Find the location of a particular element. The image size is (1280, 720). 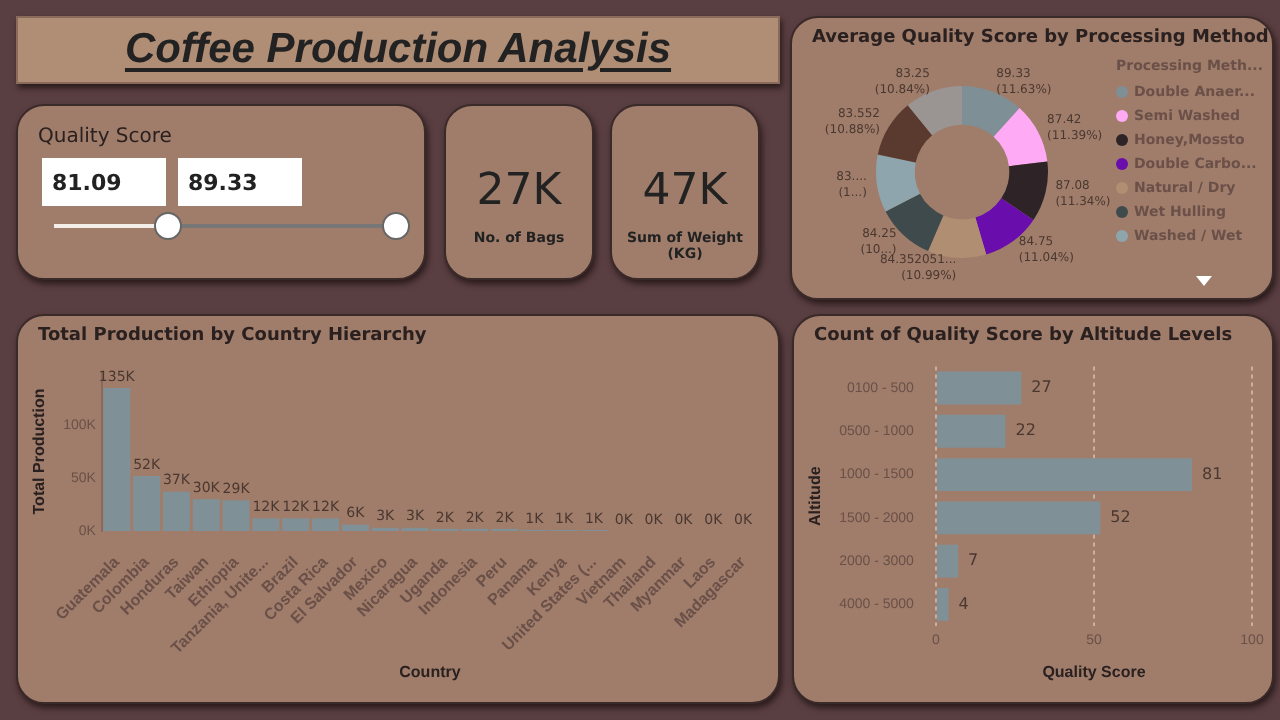

data-label: 22 is located at coordinates (1025, 430).